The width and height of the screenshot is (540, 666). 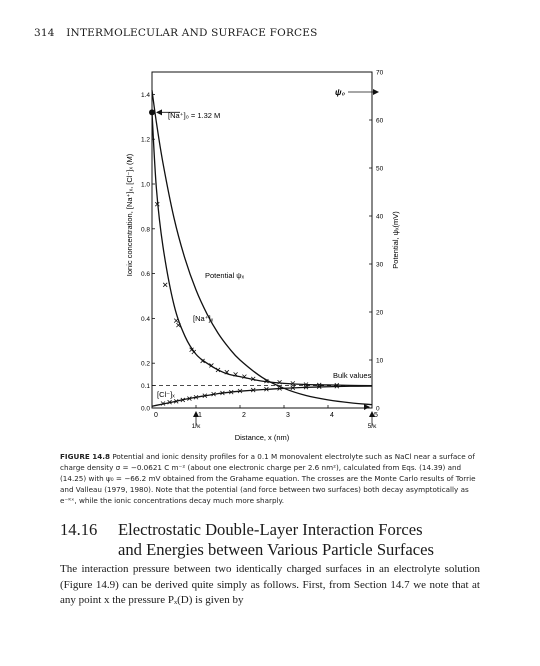 I want to click on x-tick-label: 3, so click(x=288, y=415).